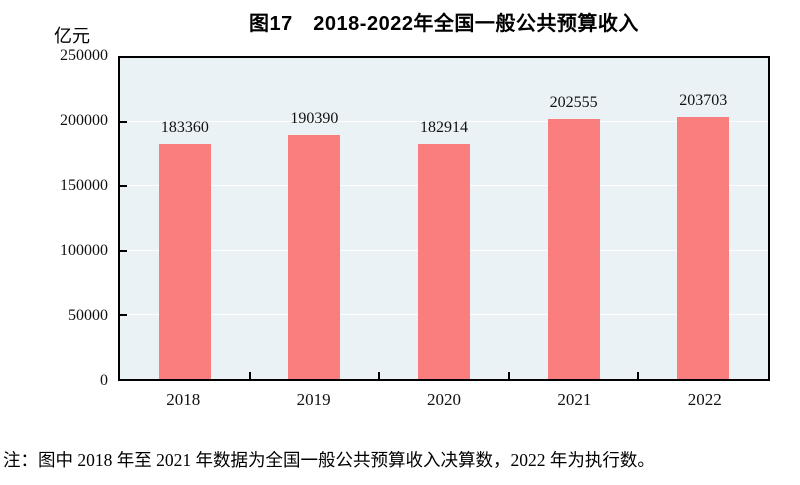 The image size is (800, 485). What do you see at coordinates (444, 24) in the screenshot?
I see `chart-title: 图17 2018-2022年全国一般公共预算收入` at bounding box center [444, 24].